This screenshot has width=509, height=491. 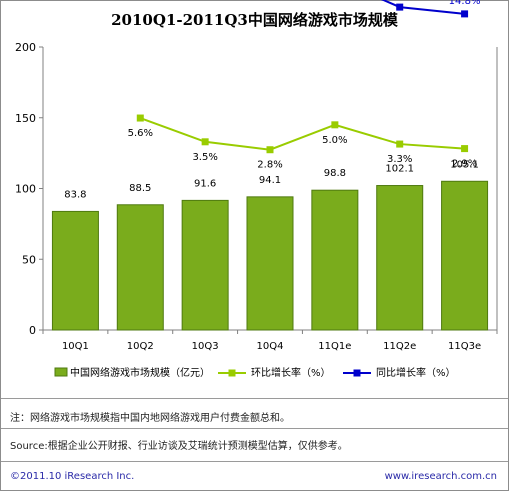 What do you see at coordinates (150, 418) in the screenshot?
I see `footnote: 注：网络游戏市场规模指中国内地网络游戏用户付费金额总和。` at bounding box center [150, 418].